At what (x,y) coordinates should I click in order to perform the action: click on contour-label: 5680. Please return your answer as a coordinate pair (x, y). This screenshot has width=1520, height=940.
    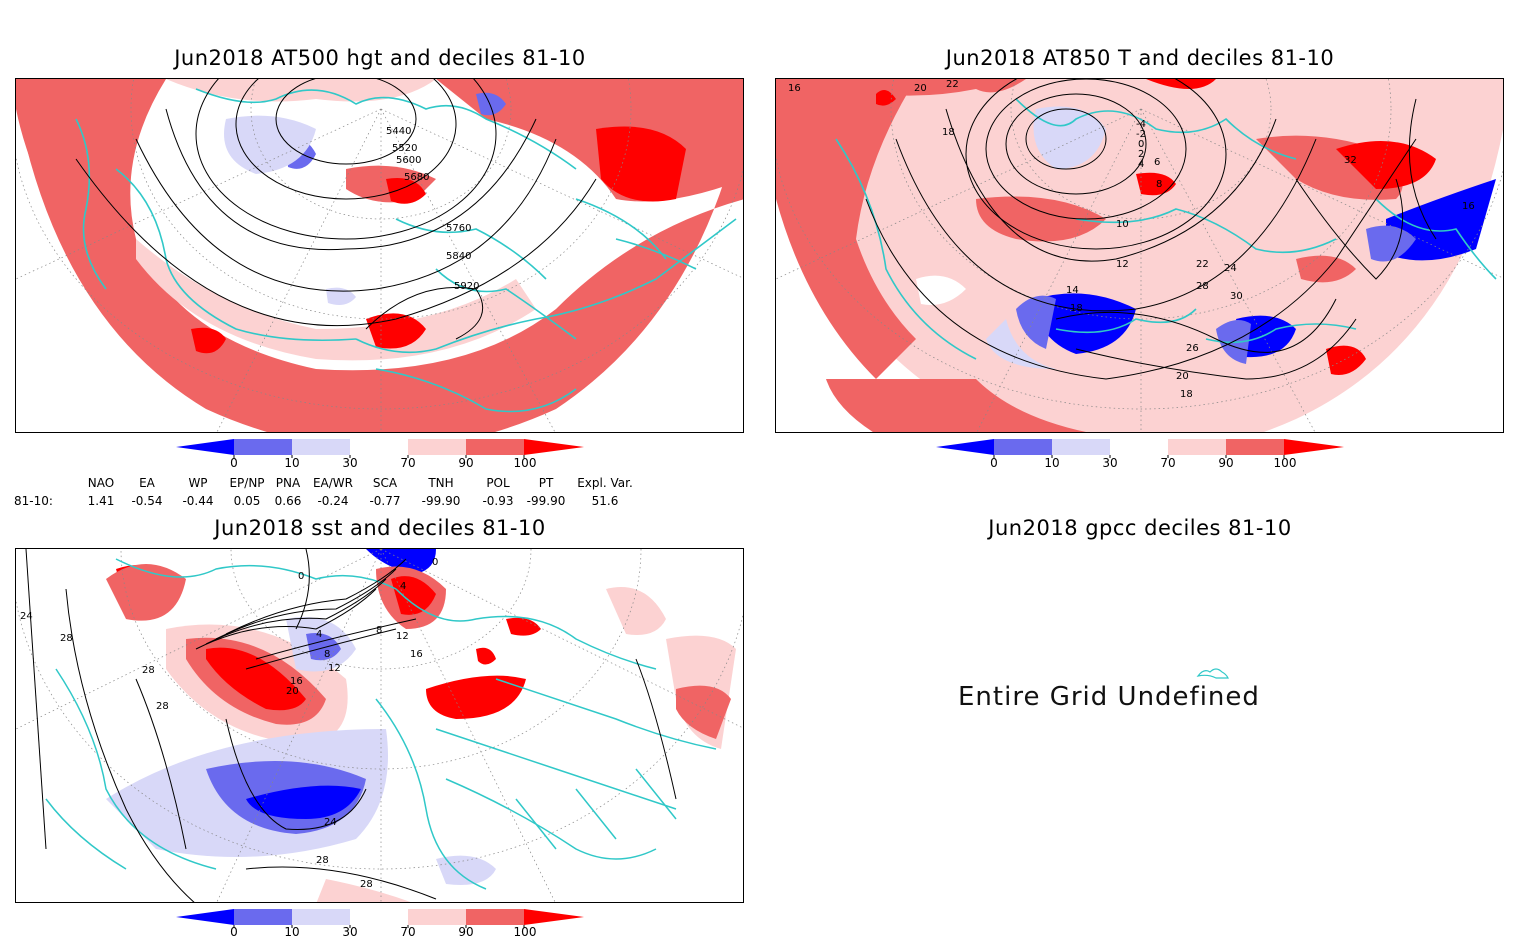
    Looking at the image, I should click on (416, 177).